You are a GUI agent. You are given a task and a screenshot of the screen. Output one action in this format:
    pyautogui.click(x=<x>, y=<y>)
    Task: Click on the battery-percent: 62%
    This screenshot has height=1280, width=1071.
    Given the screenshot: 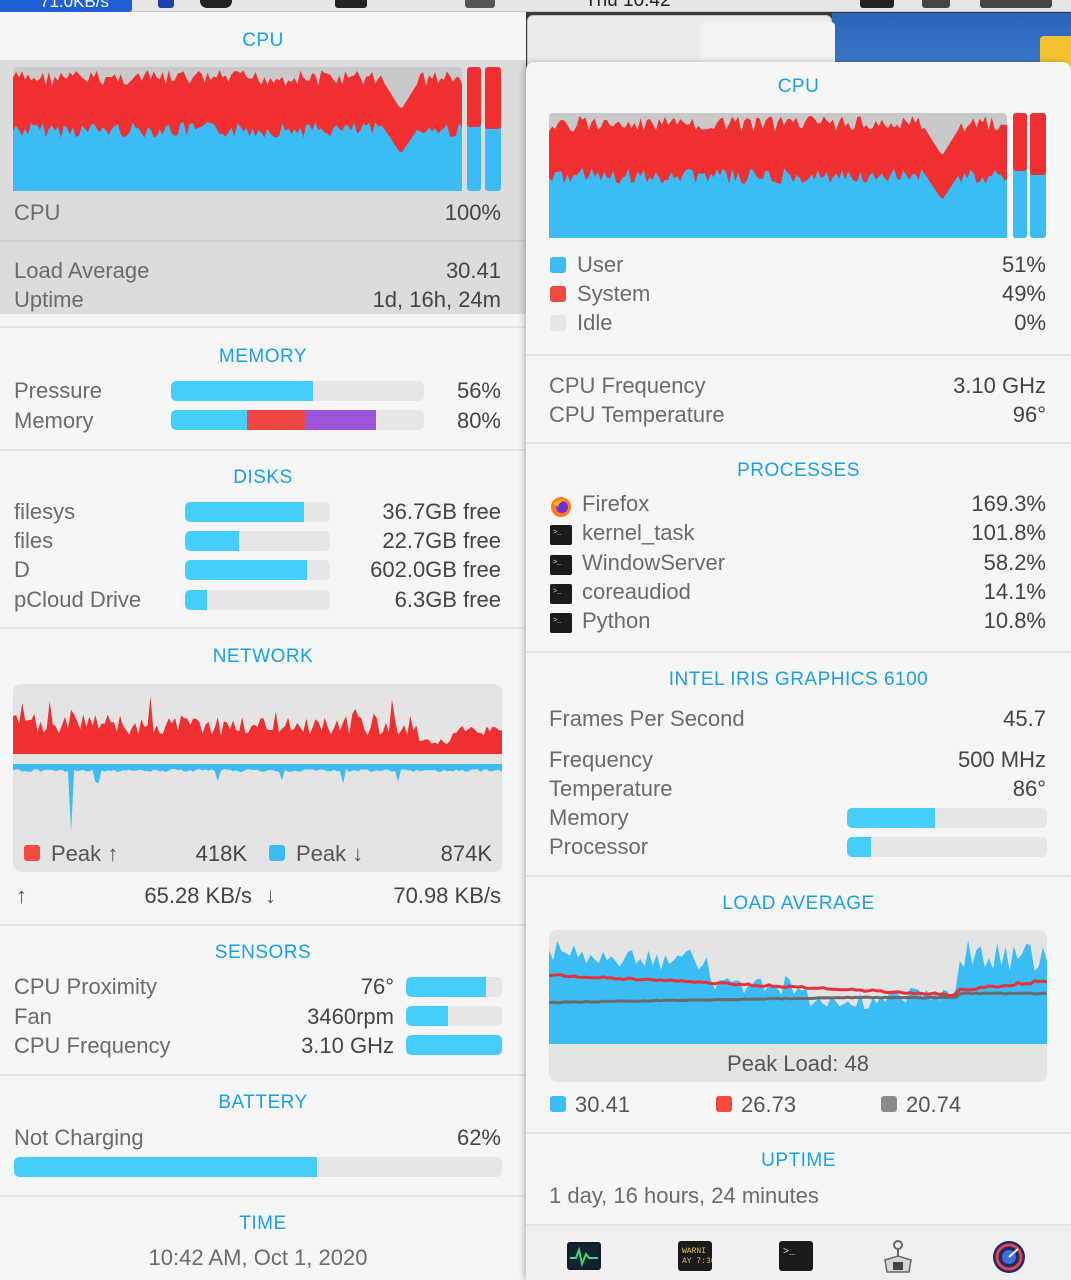 What is the action you would take?
    pyautogui.click(x=478, y=1137)
    